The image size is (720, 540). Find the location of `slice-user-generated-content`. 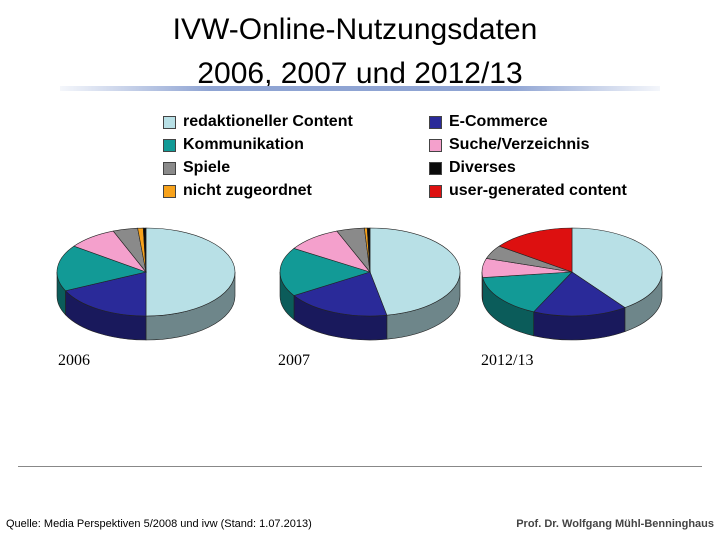

slice-user-generated-content is located at coordinates (535, 250).